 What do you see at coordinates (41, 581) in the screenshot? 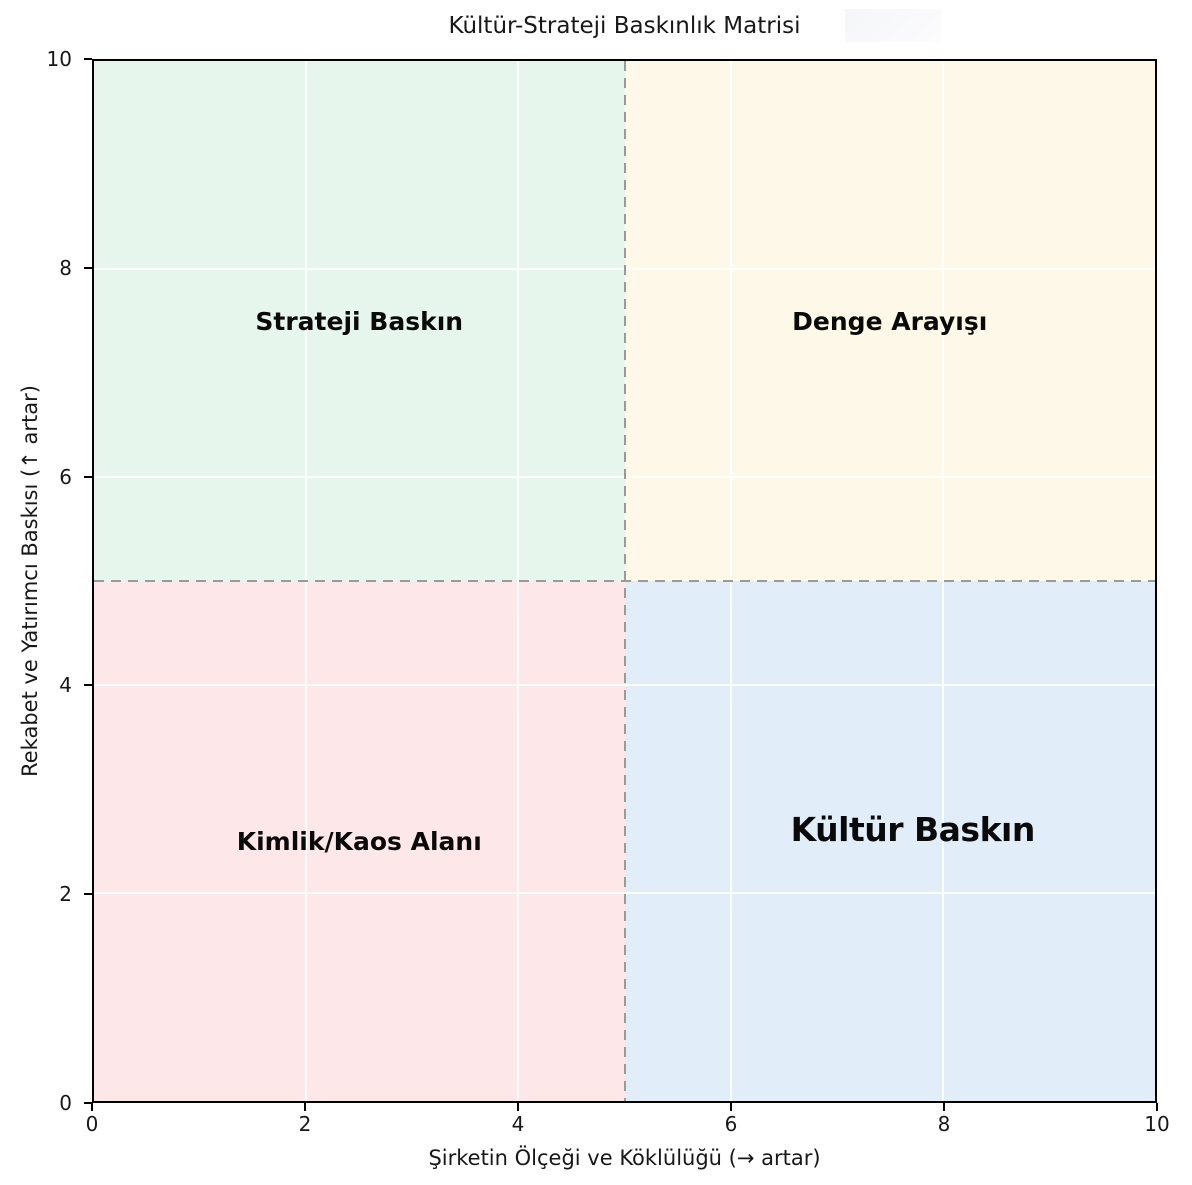
I see `y-axis-tick-labels: 0 2 4 6 8 10` at bounding box center [41, 581].